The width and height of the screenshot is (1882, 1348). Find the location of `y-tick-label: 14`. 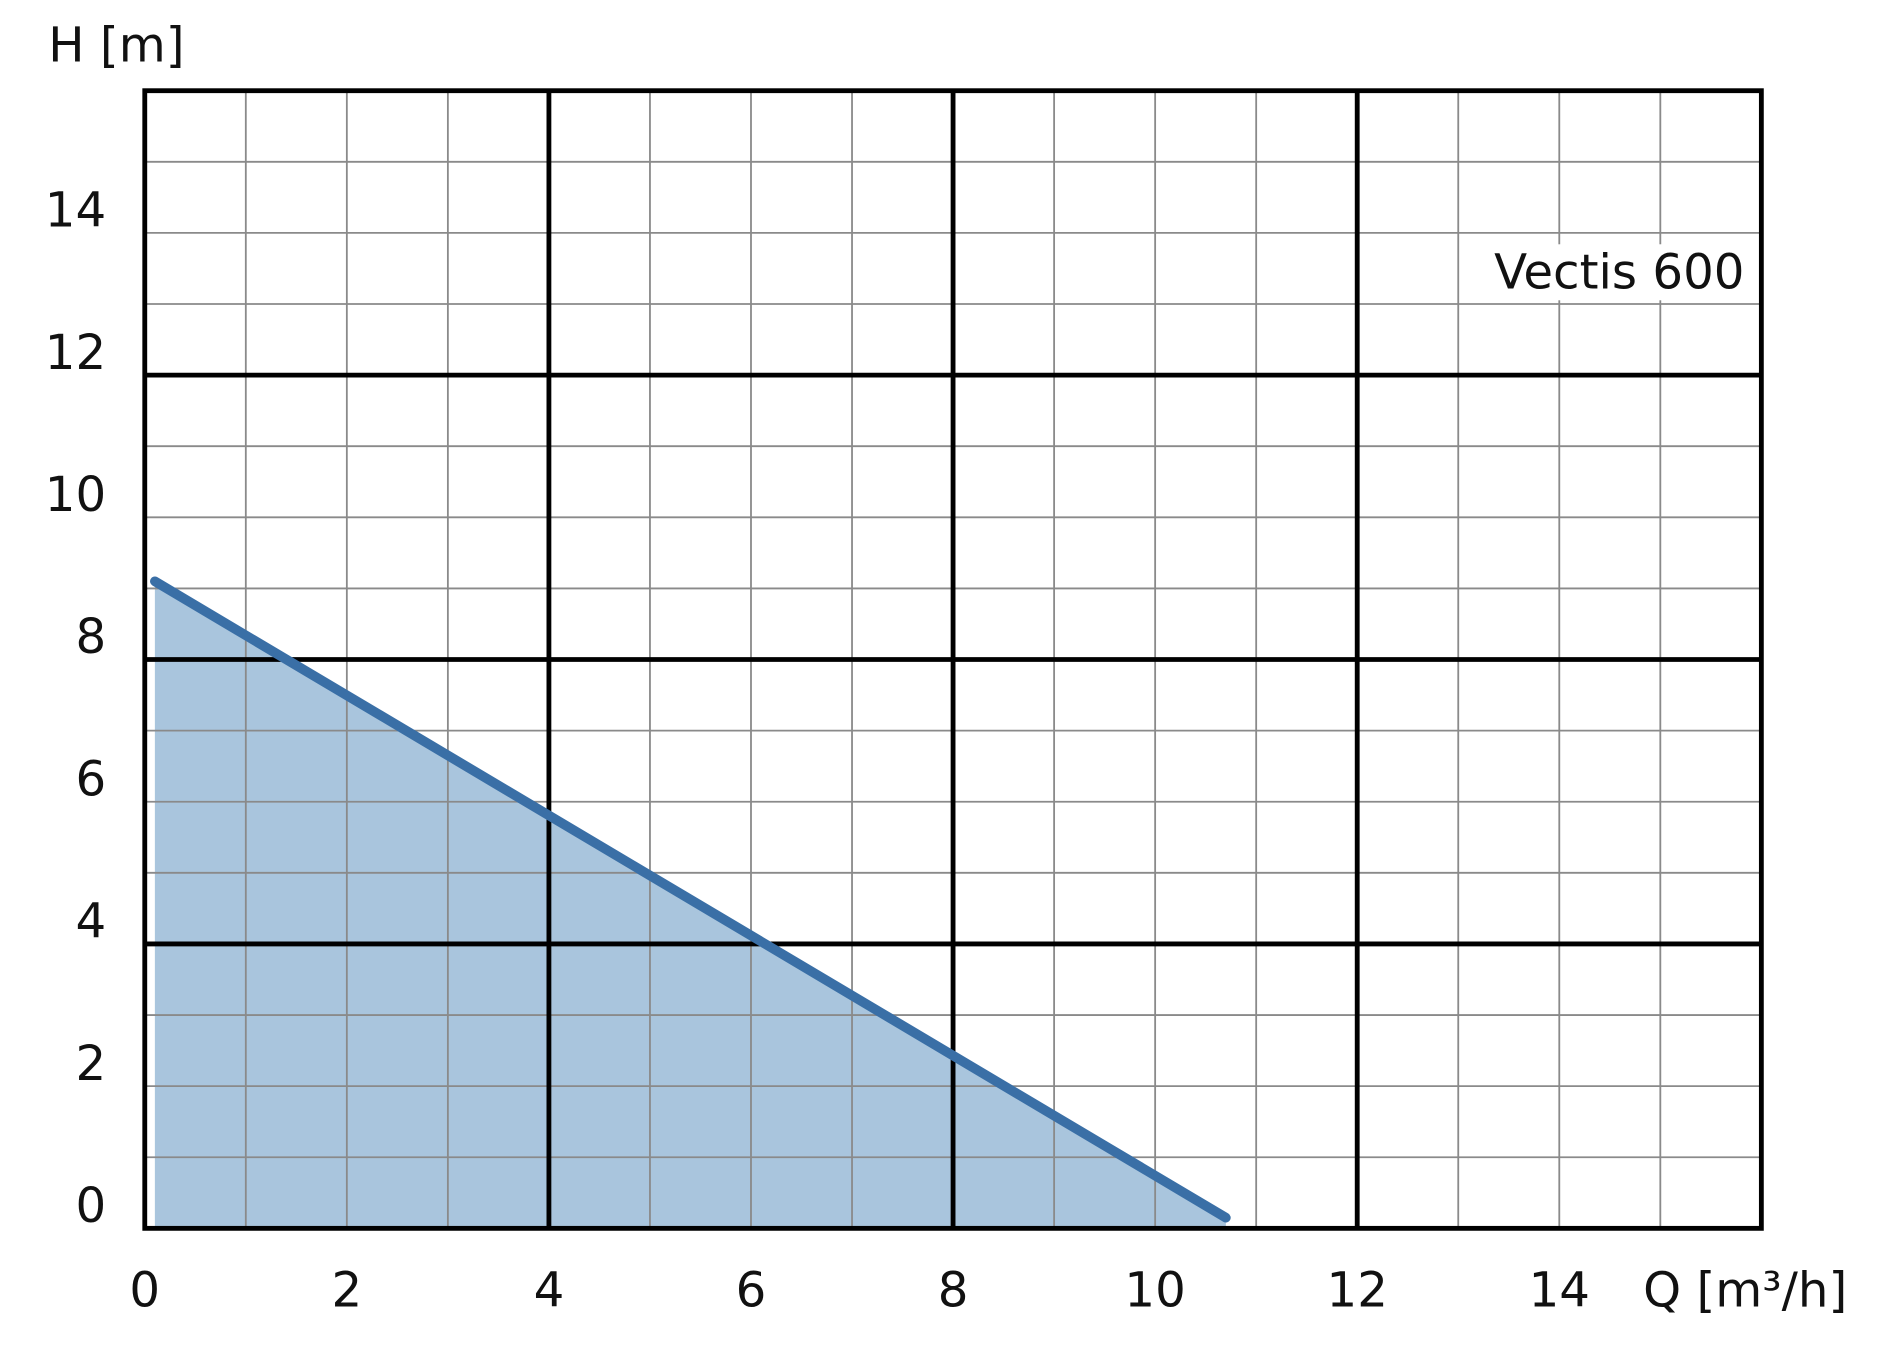

y-tick-label: 14 is located at coordinates (75, 211).